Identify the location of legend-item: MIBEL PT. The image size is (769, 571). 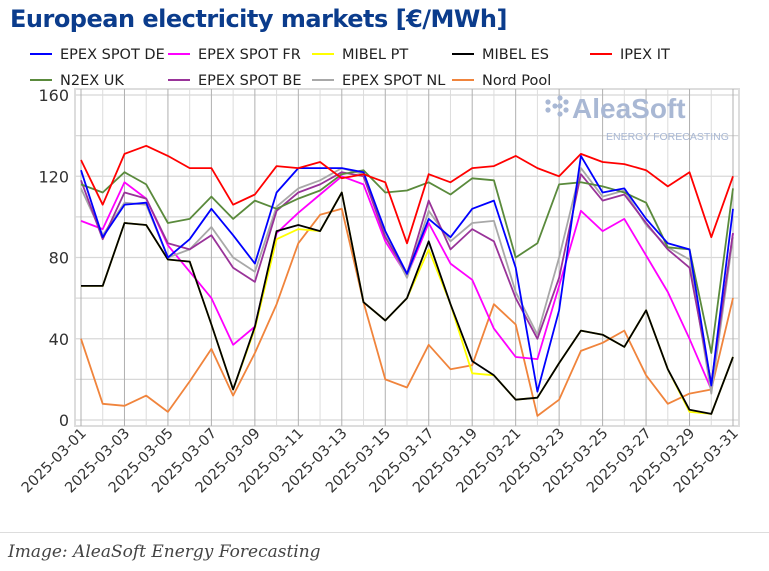
(360, 55).